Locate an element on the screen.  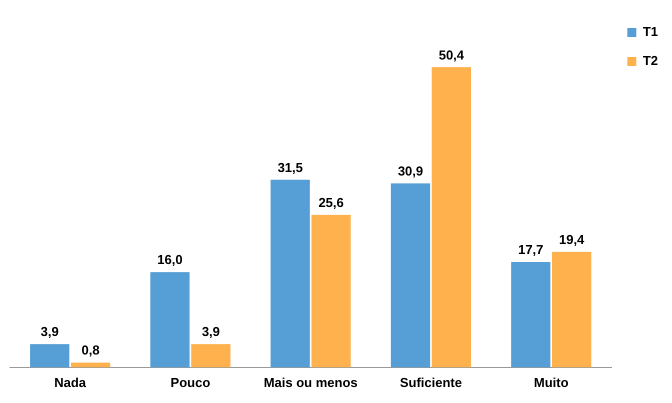
legend-label: T2 is located at coordinates (650, 60).